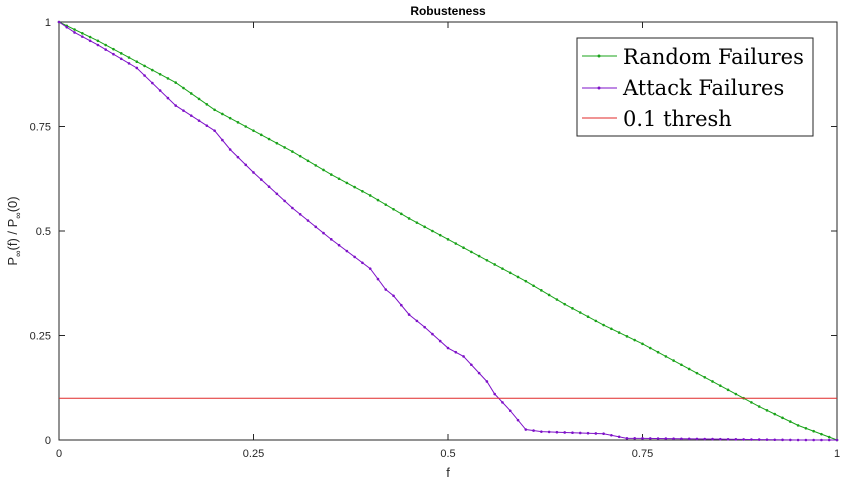  Describe the element at coordinates (599, 56) in the screenshot. I see `legend-marker-random` at that location.